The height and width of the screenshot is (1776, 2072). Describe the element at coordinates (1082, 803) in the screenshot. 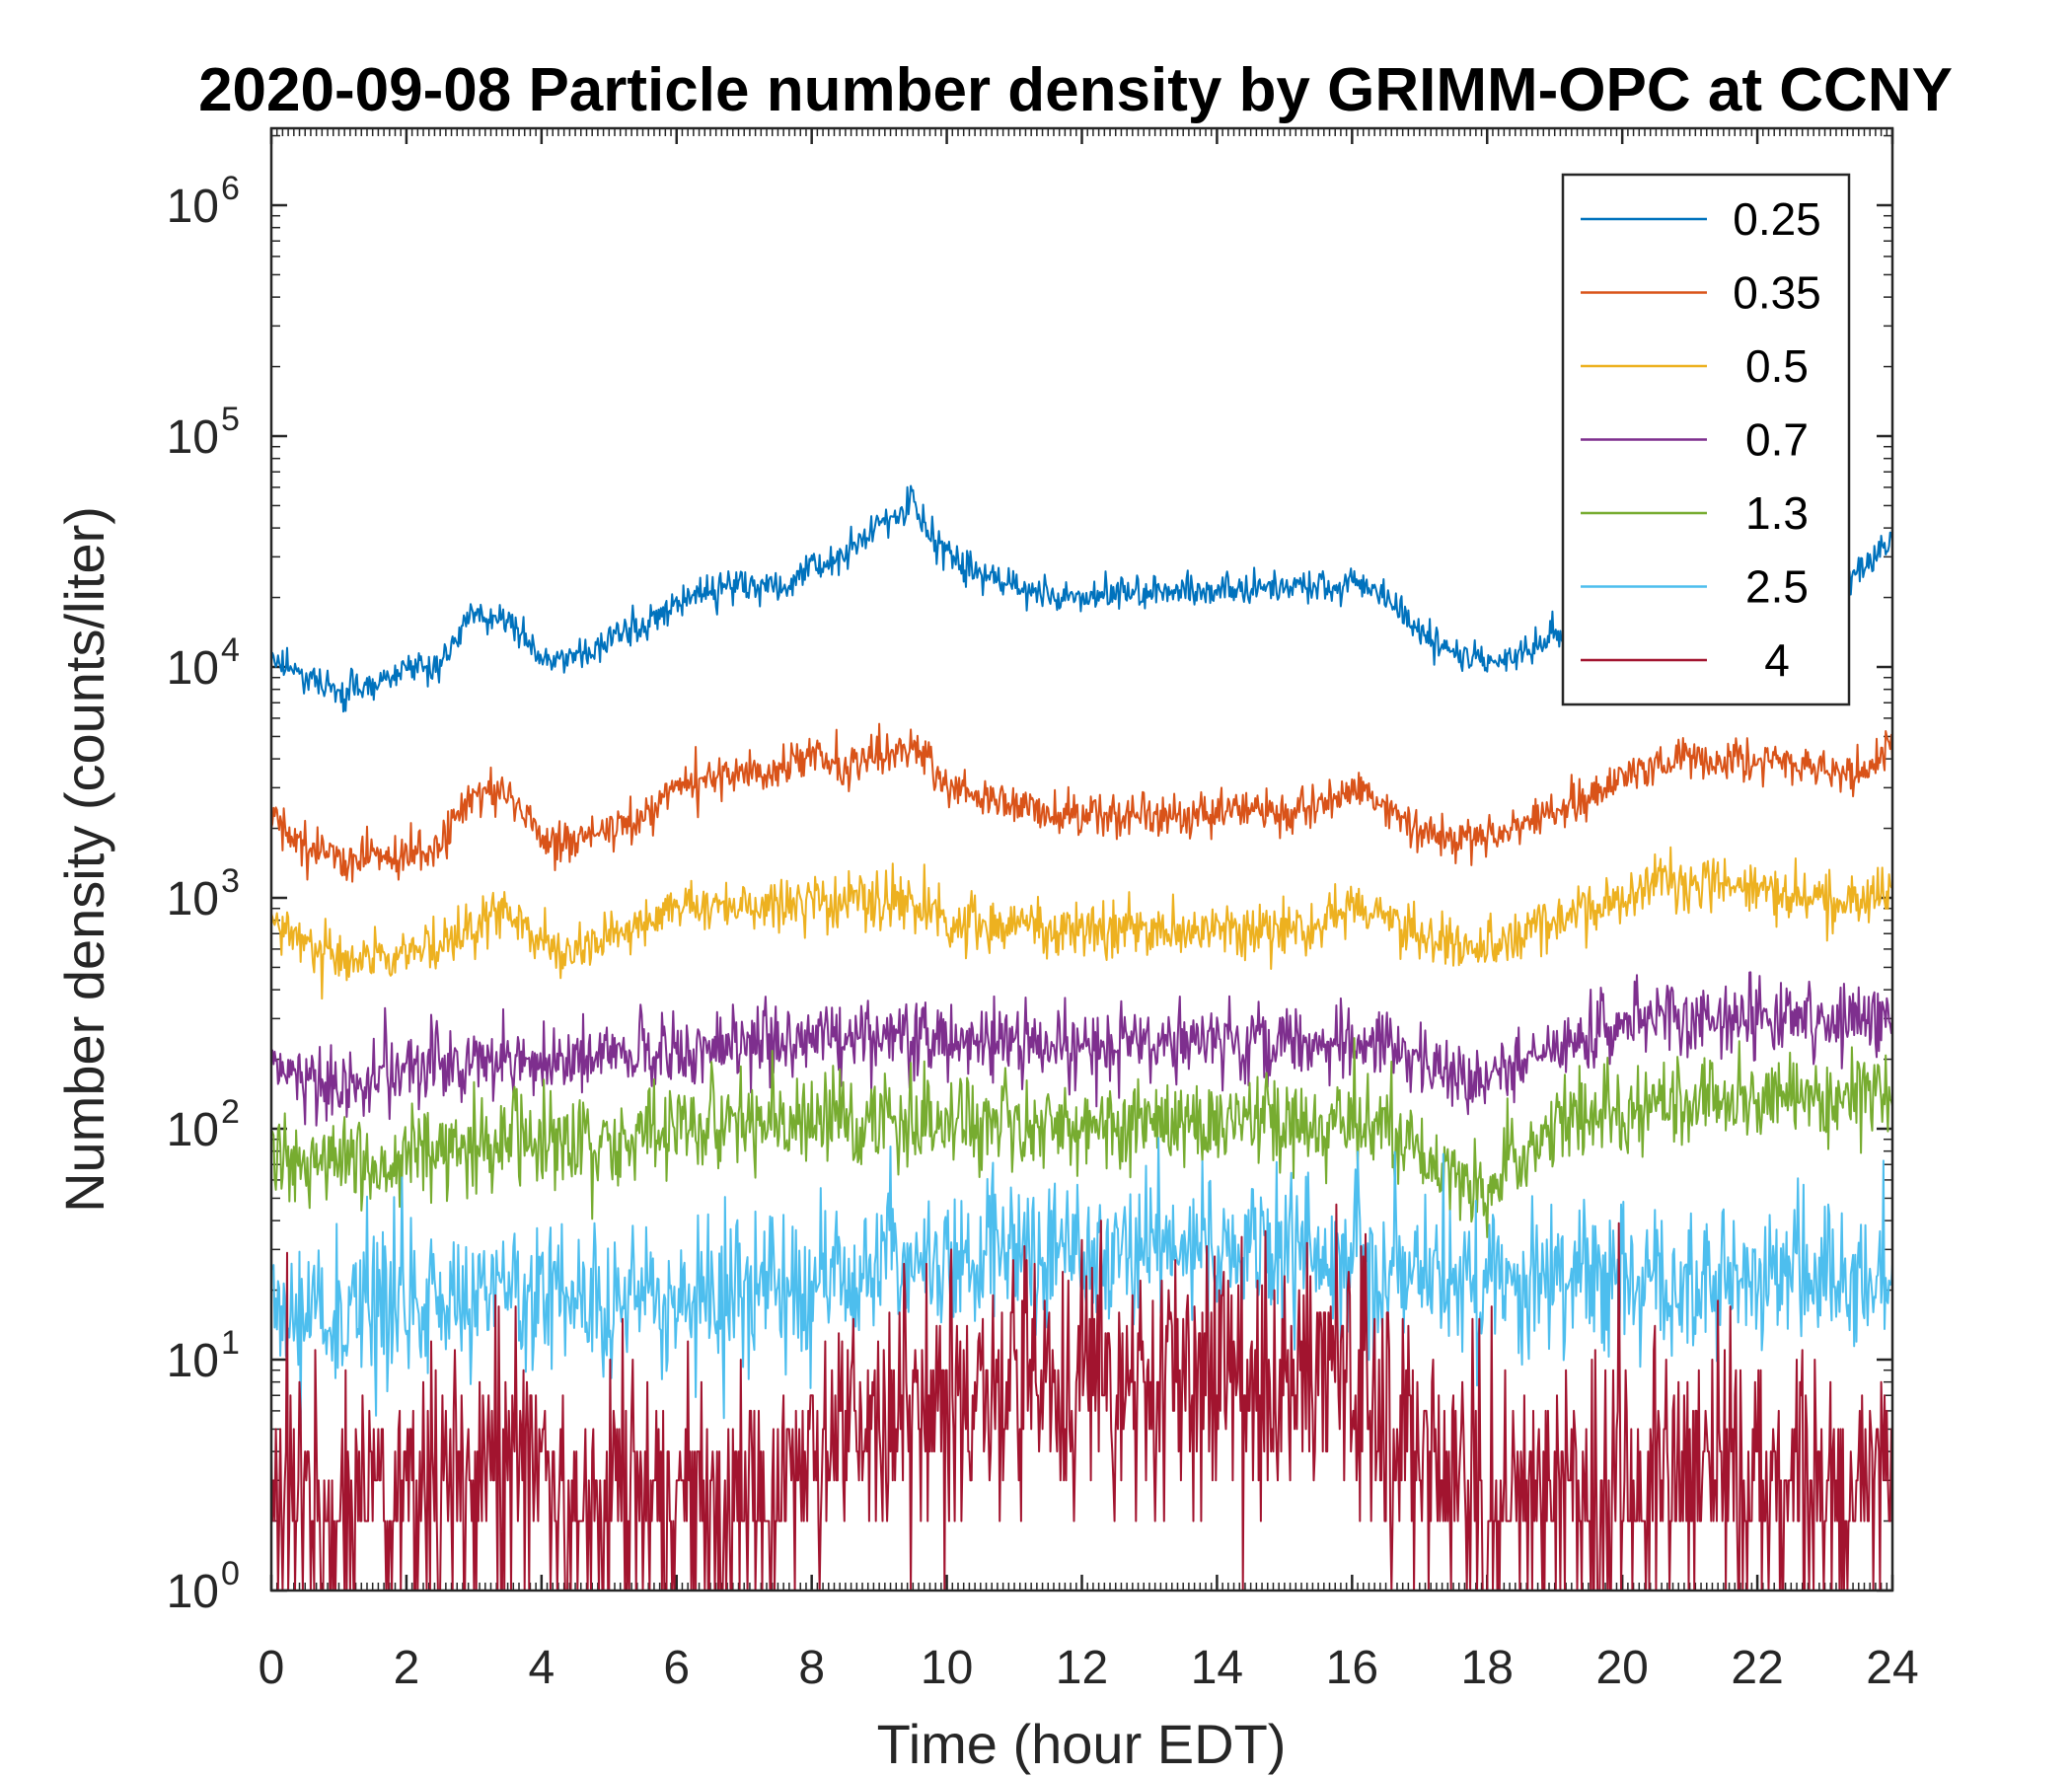

I see `series-line-0.35` at that location.